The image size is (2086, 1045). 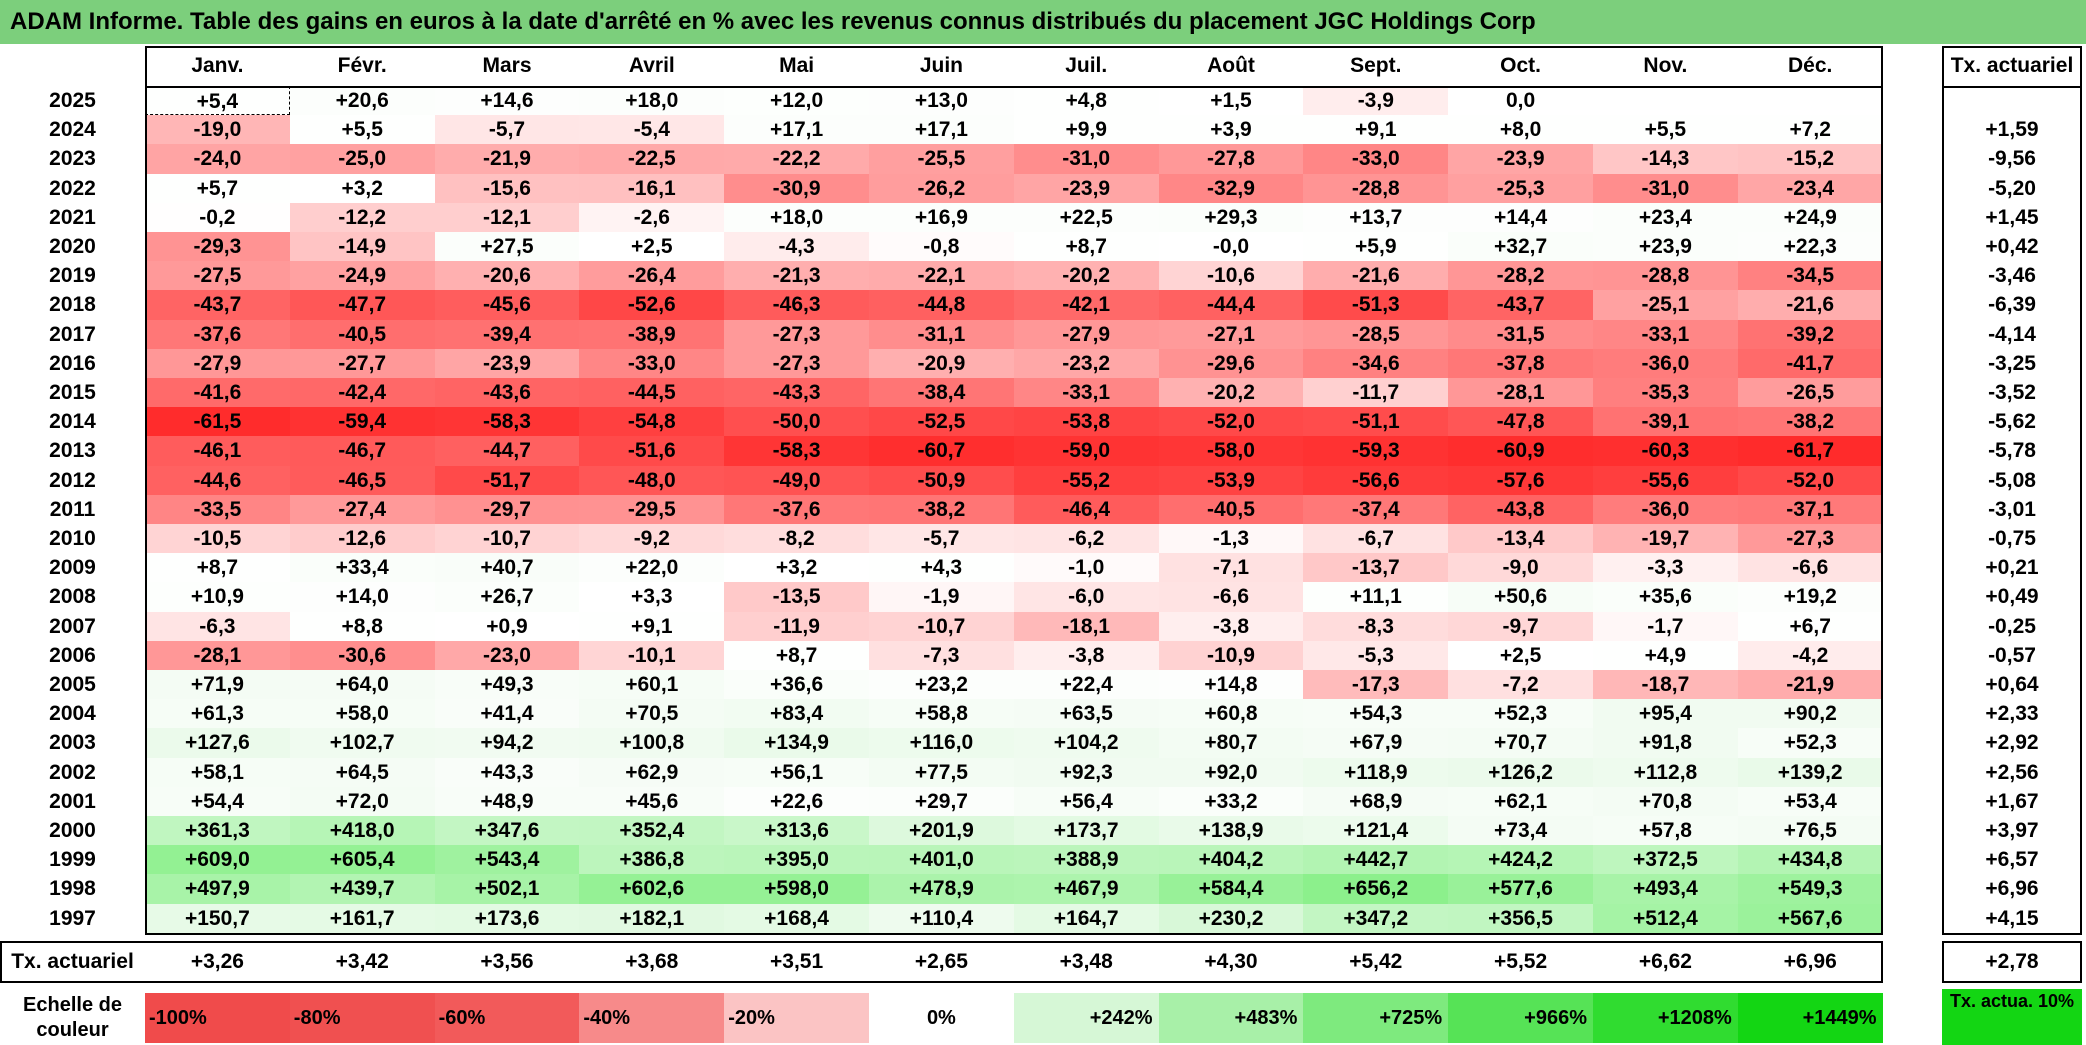 I want to click on gain-cell: -39,2, so click(x=1810, y=334).